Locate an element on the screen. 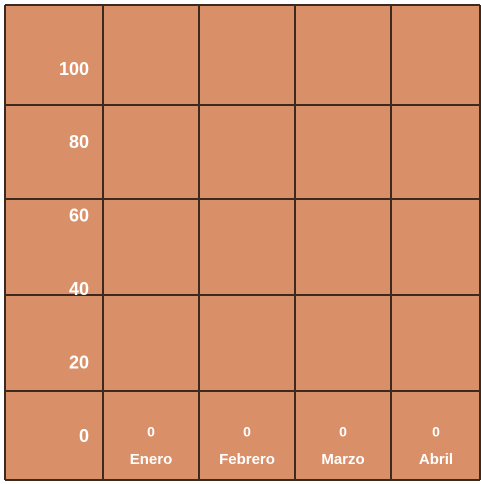  x-tick-label: Enero is located at coordinates (151, 459).